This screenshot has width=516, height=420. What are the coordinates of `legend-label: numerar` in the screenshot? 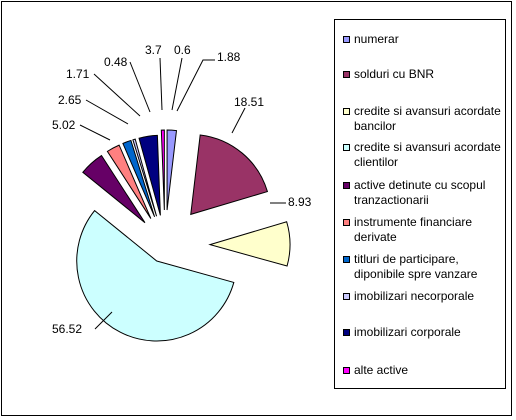 It's located at (376, 39).